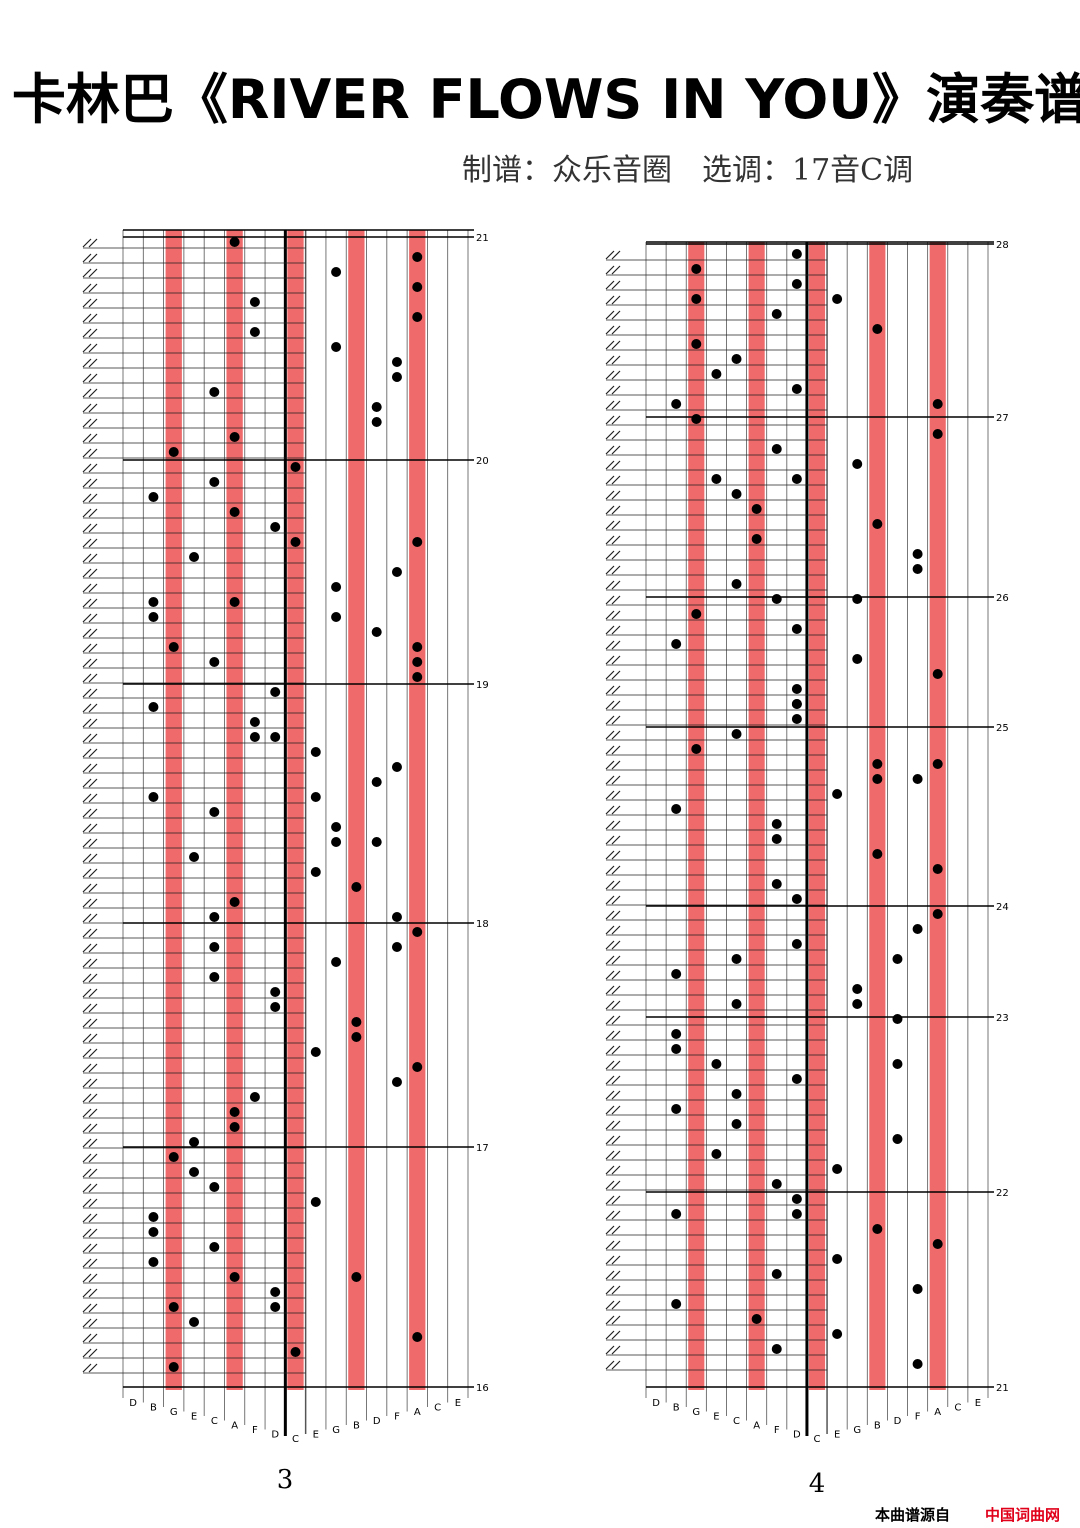 This screenshot has width=1080, height=1528. I want to click on key-label: E, so click(716, 1417).